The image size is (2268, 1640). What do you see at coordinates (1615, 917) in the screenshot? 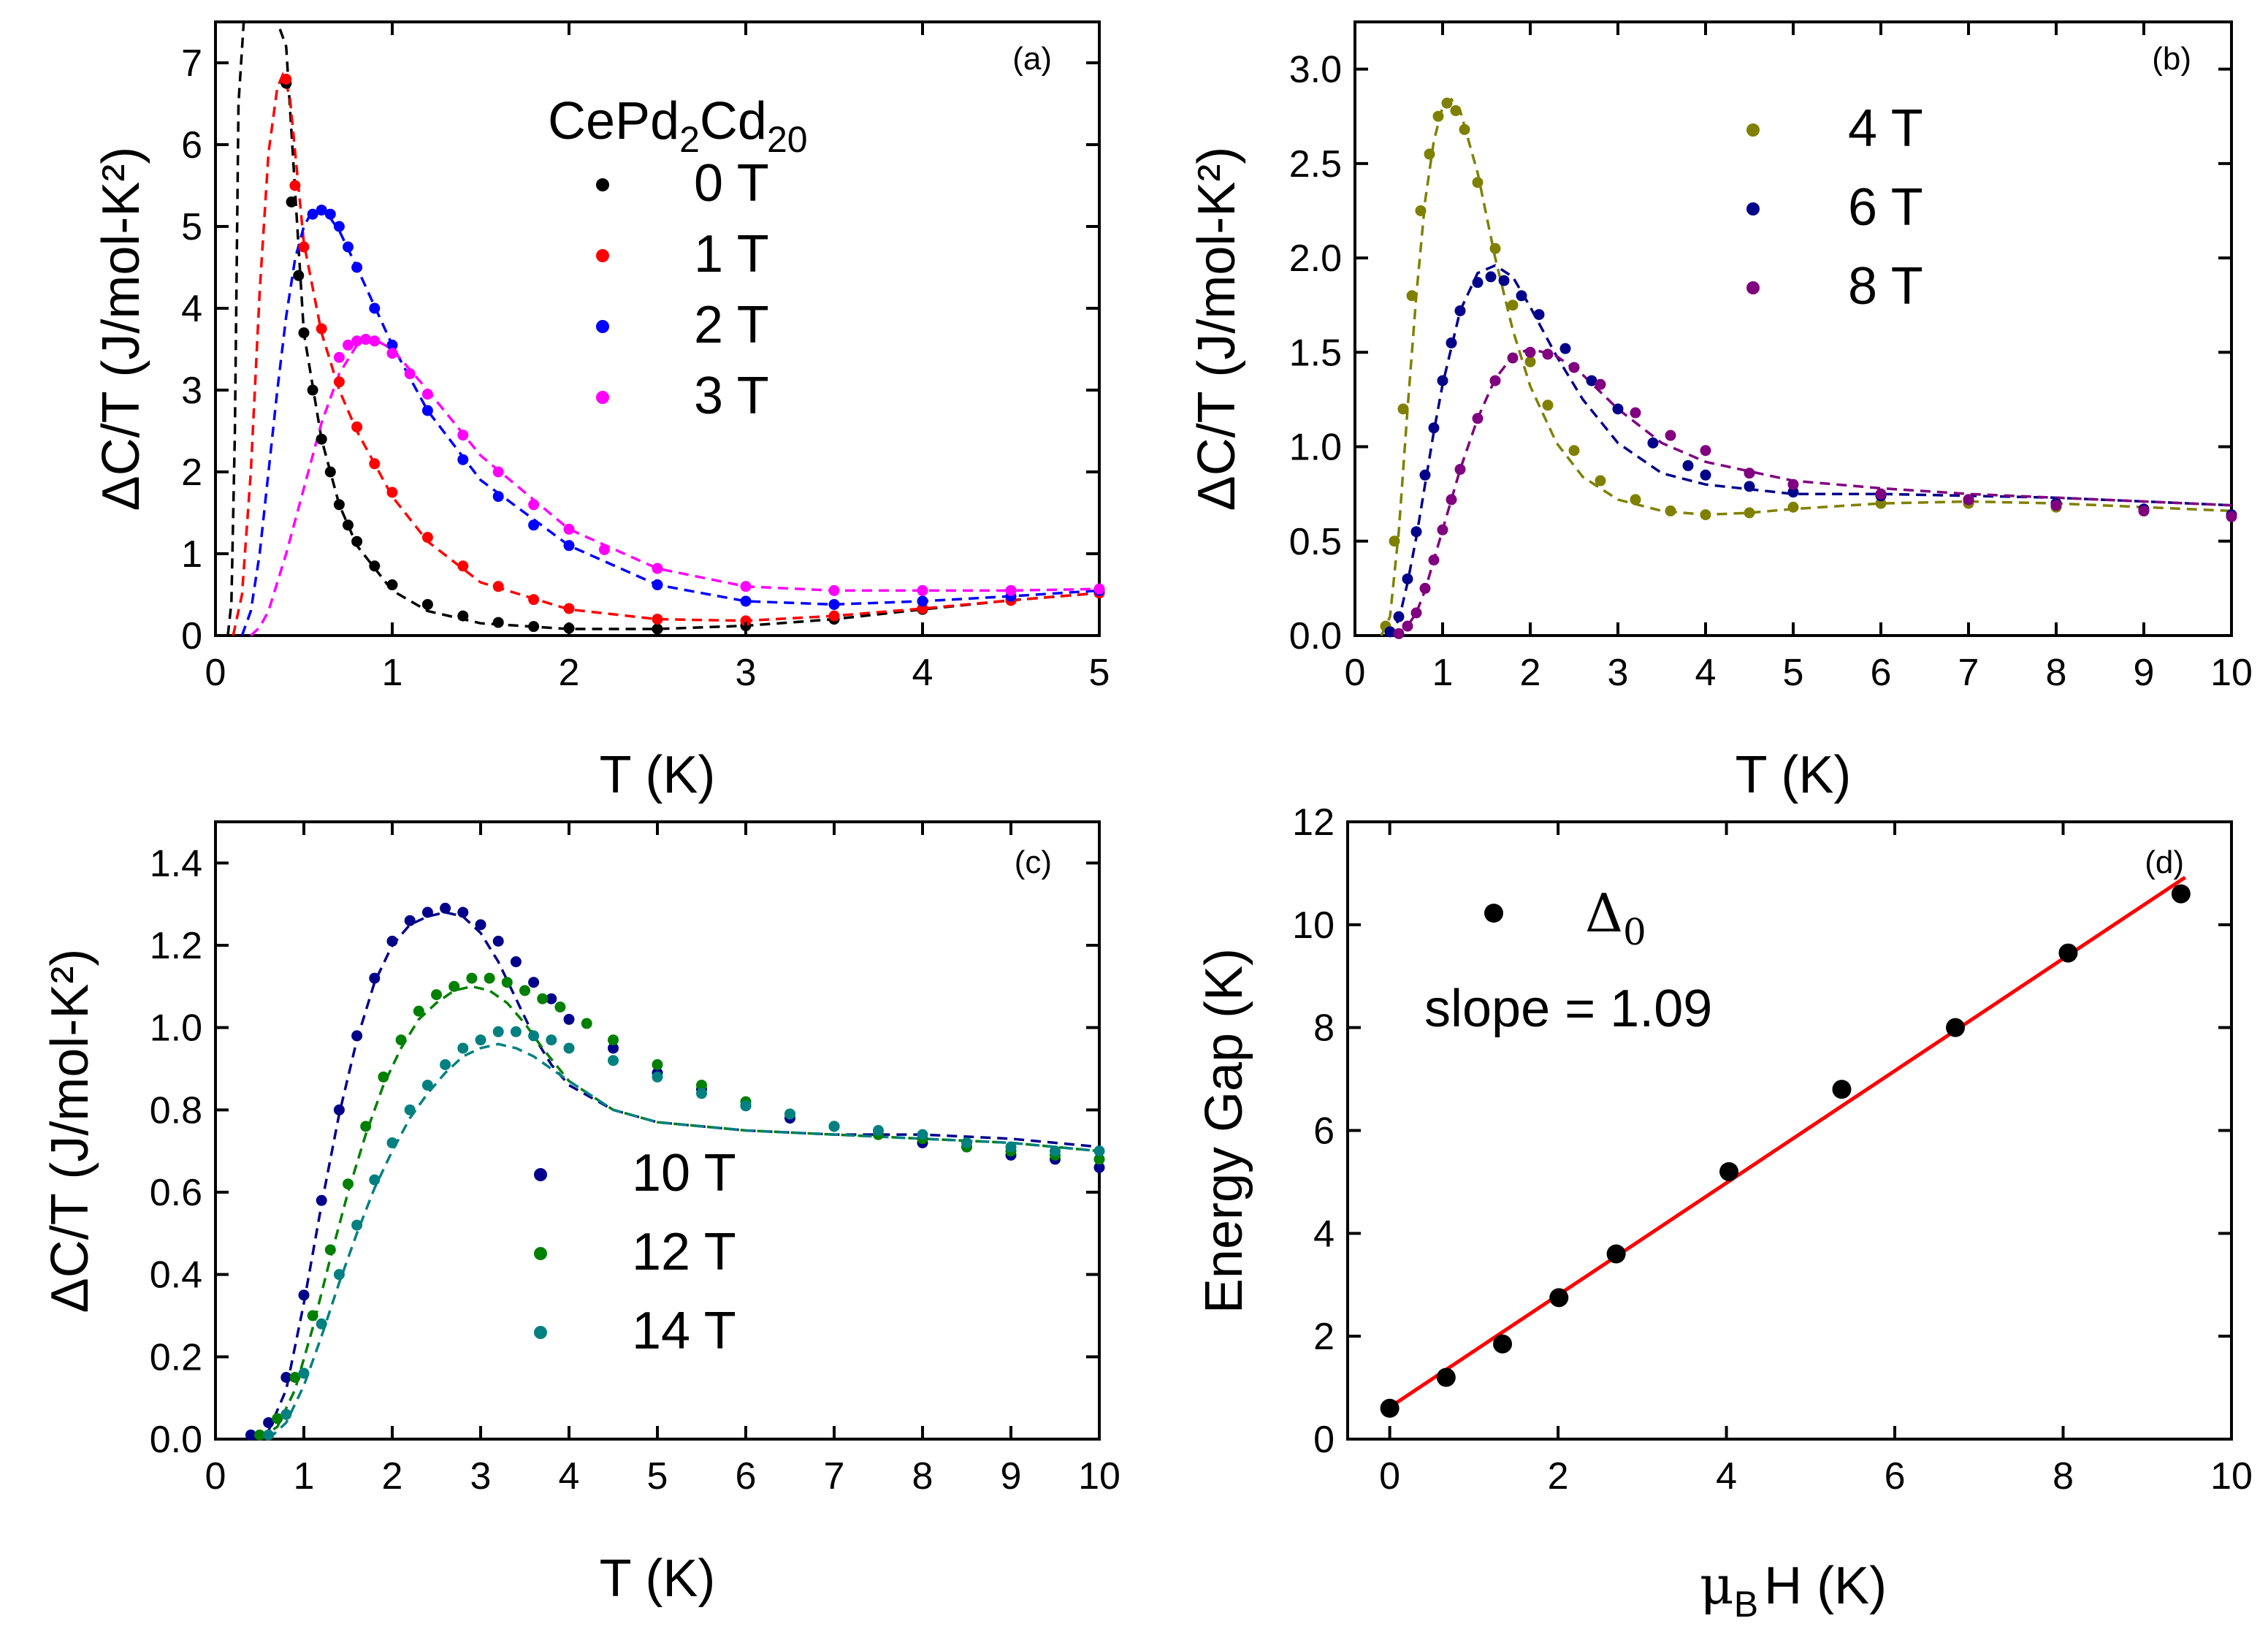
I see `legend-label-delta: Δ0` at bounding box center [1615, 917].